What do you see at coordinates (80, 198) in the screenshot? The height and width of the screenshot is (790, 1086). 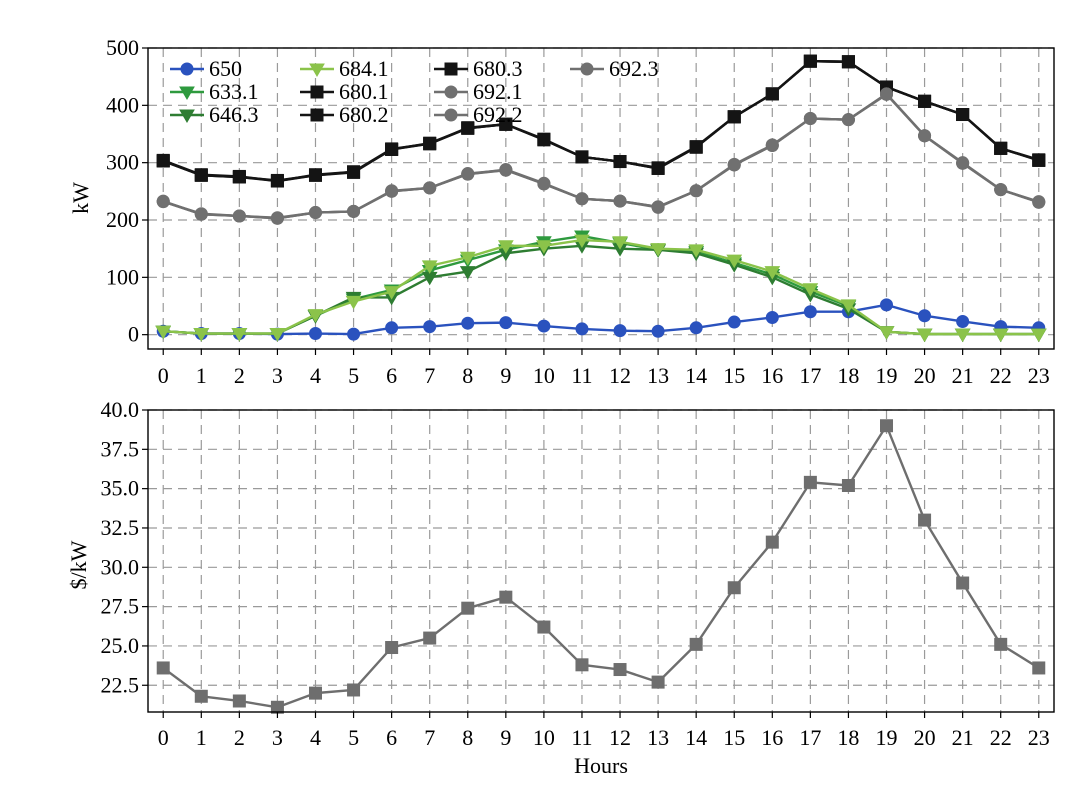 I see `power-chart-ylabel: kW` at bounding box center [80, 198].